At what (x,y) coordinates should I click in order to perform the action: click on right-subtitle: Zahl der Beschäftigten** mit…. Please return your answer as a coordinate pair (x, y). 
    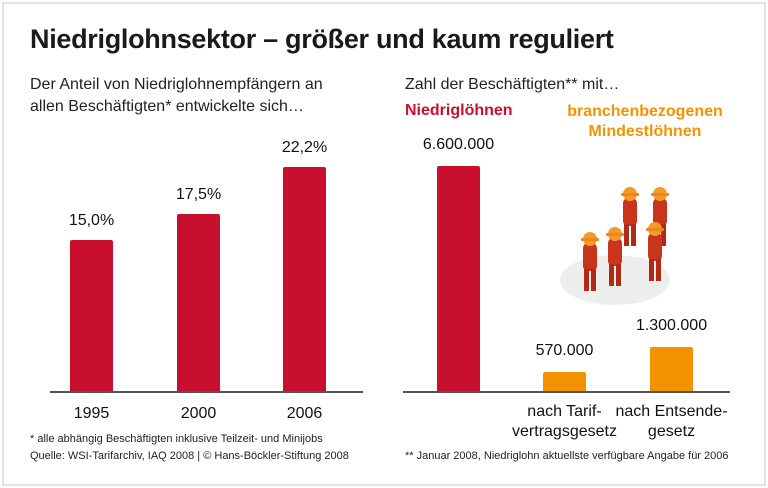
    Looking at the image, I should click on (512, 84).